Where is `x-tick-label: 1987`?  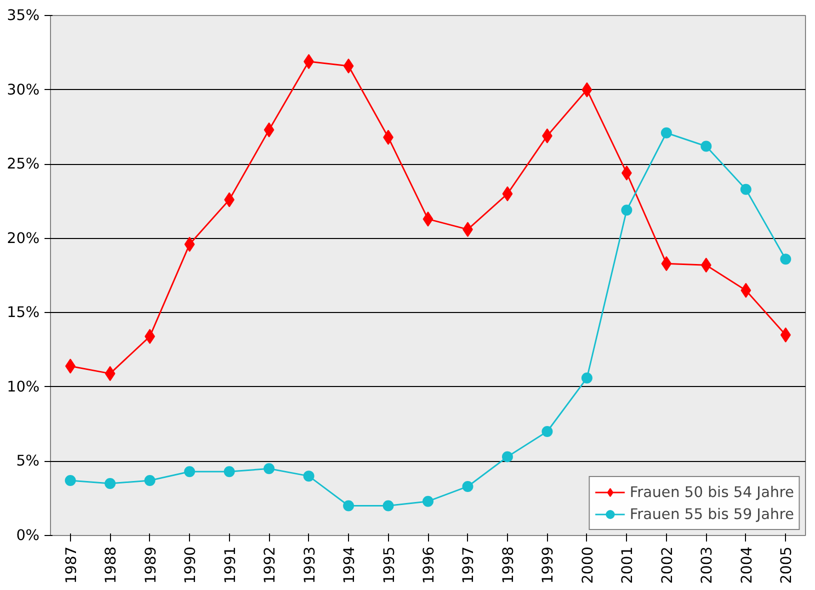
x-tick-label: 1987 is located at coordinates (71, 565).